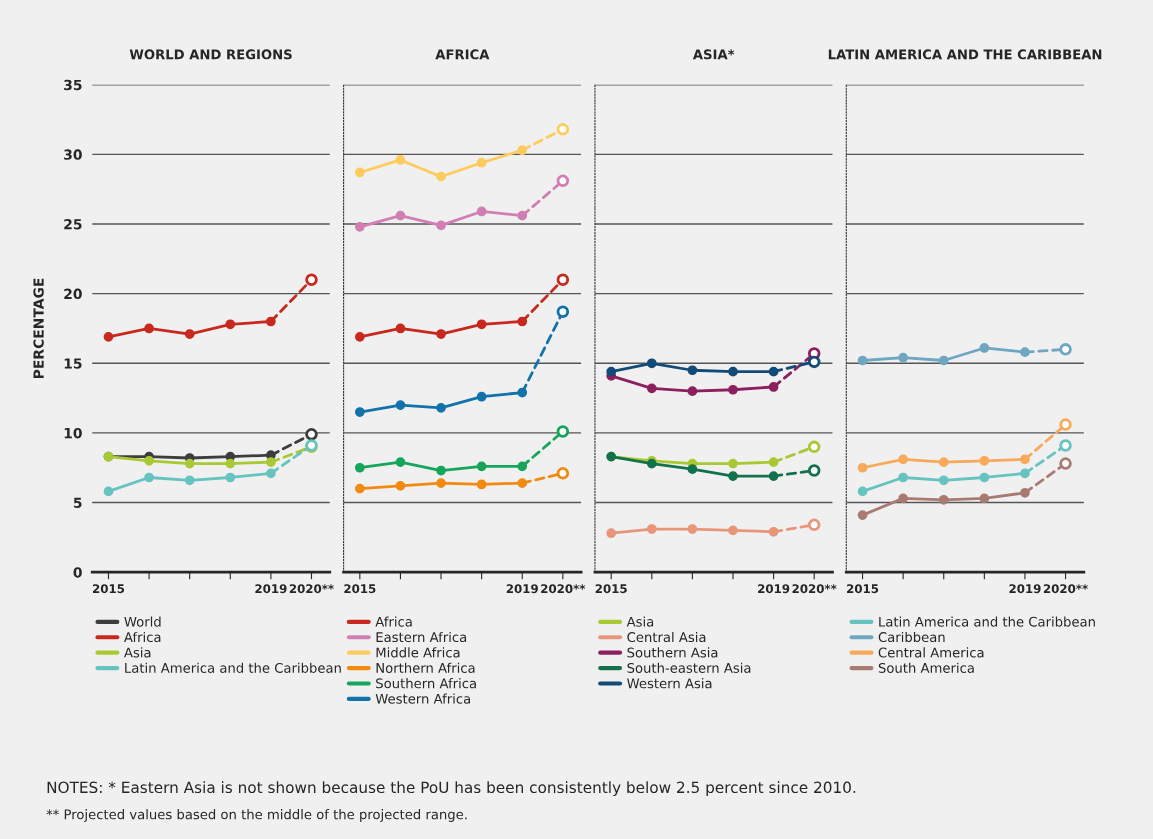 The width and height of the screenshot is (1153, 839). I want to click on legend-label: Southern Africa, so click(426, 683).